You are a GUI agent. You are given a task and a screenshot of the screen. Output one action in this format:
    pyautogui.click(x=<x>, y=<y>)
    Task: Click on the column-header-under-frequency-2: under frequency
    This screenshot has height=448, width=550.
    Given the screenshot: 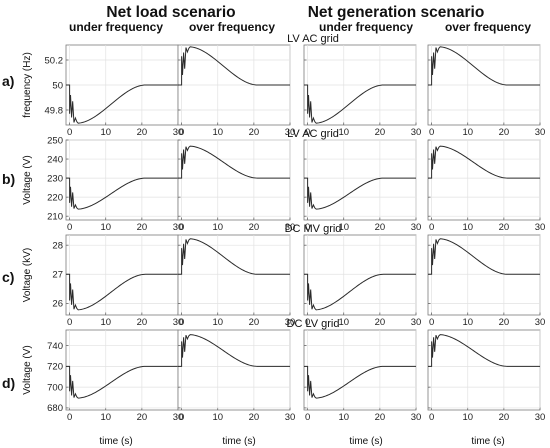 What is the action you would take?
    pyautogui.click(x=366, y=27)
    